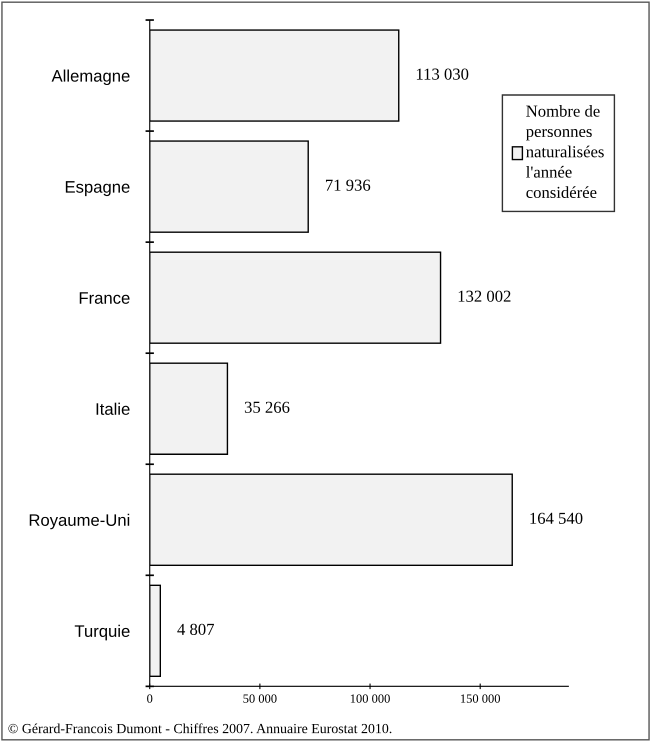 The width and height of the screenshot is (651, 742). I want to click on y-tick-label: Espagne, so click(98, 188).